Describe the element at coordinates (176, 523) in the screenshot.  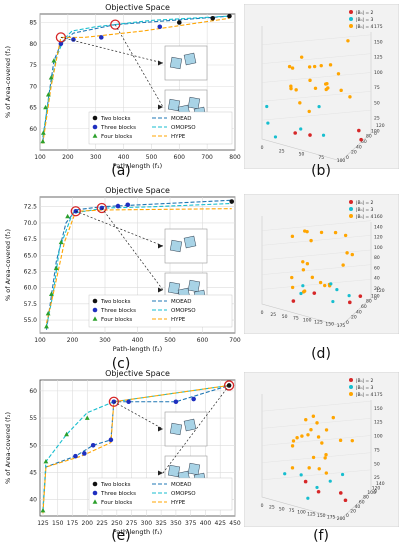
I see `x-tick-label: 350` at that location.